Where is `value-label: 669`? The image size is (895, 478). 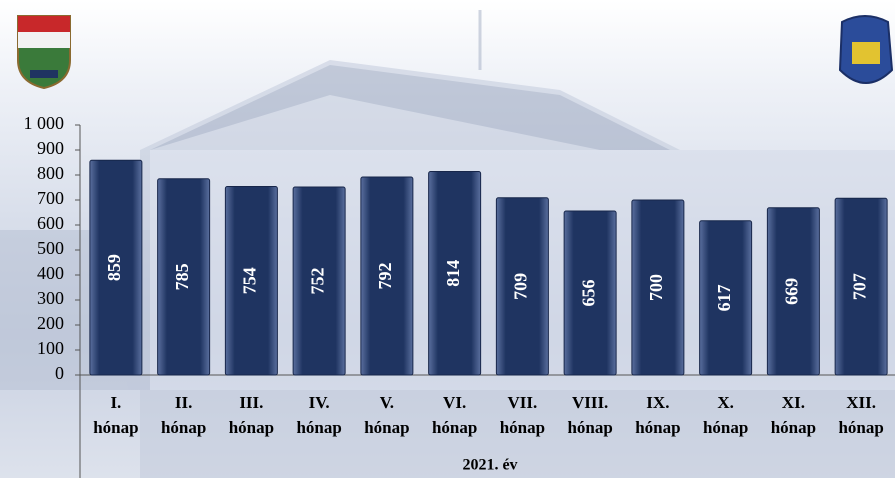 value-label: 669 is located at coordinates (792, 291).